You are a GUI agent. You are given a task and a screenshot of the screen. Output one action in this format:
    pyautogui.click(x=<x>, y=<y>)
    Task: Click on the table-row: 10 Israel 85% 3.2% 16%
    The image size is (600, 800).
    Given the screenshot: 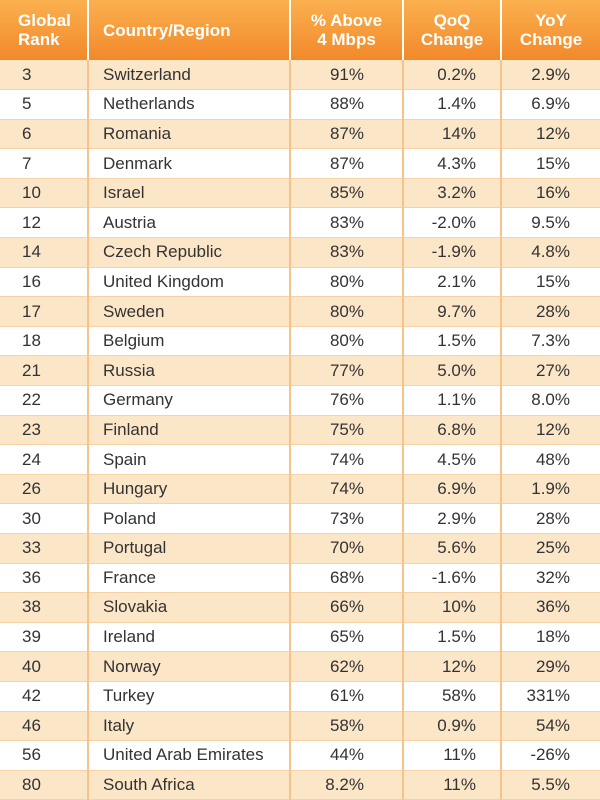 What is the action you would take?
    pyautogui.click(x=300, y=193)
    